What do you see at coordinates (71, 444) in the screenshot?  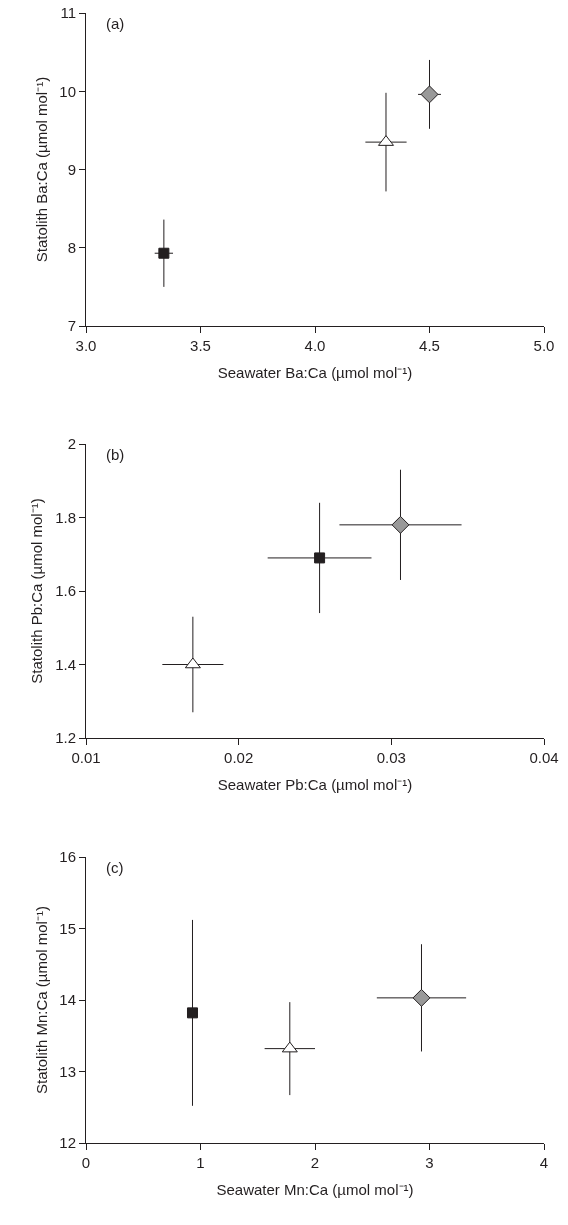 I see `y-tick-label: 2` at bounding box center [71, 444].